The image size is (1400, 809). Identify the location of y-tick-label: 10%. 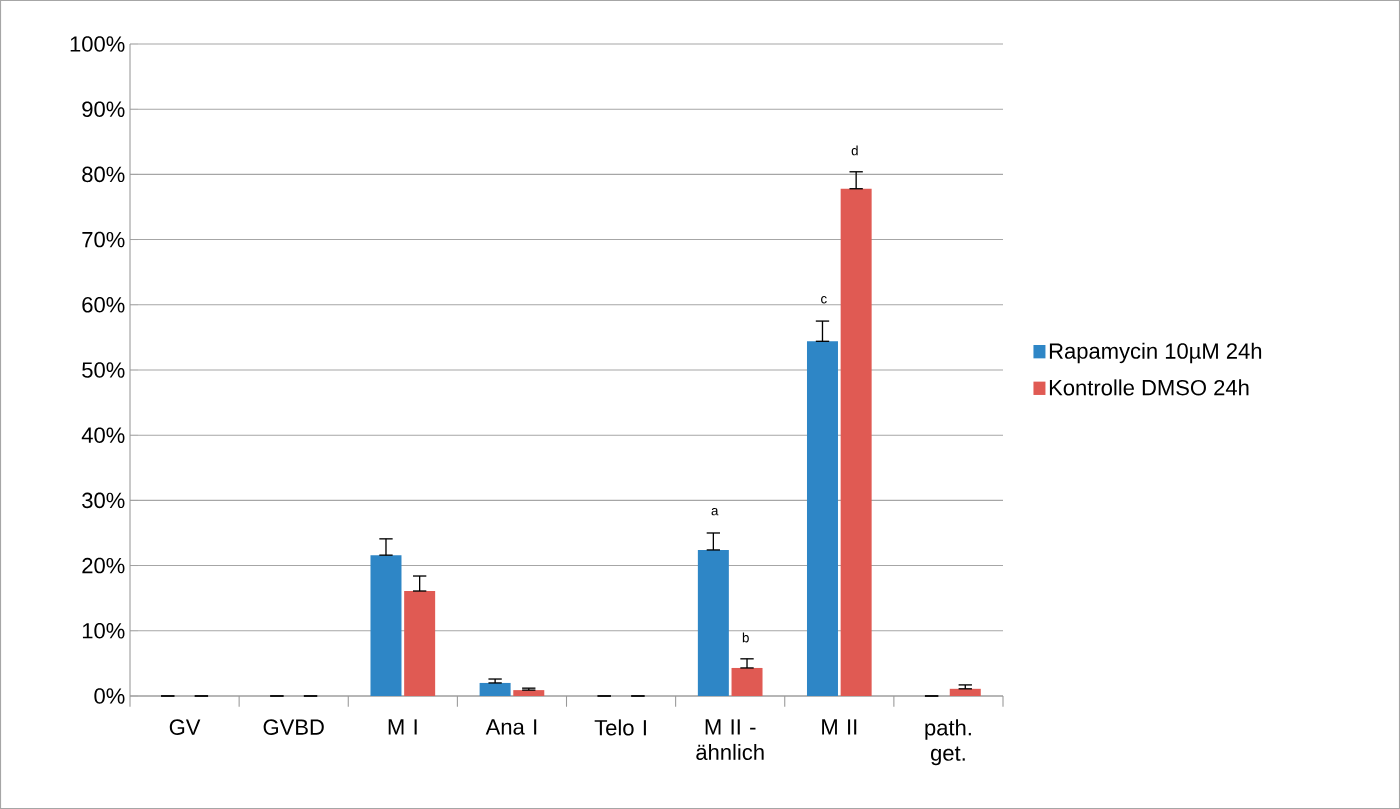
(103, 630).